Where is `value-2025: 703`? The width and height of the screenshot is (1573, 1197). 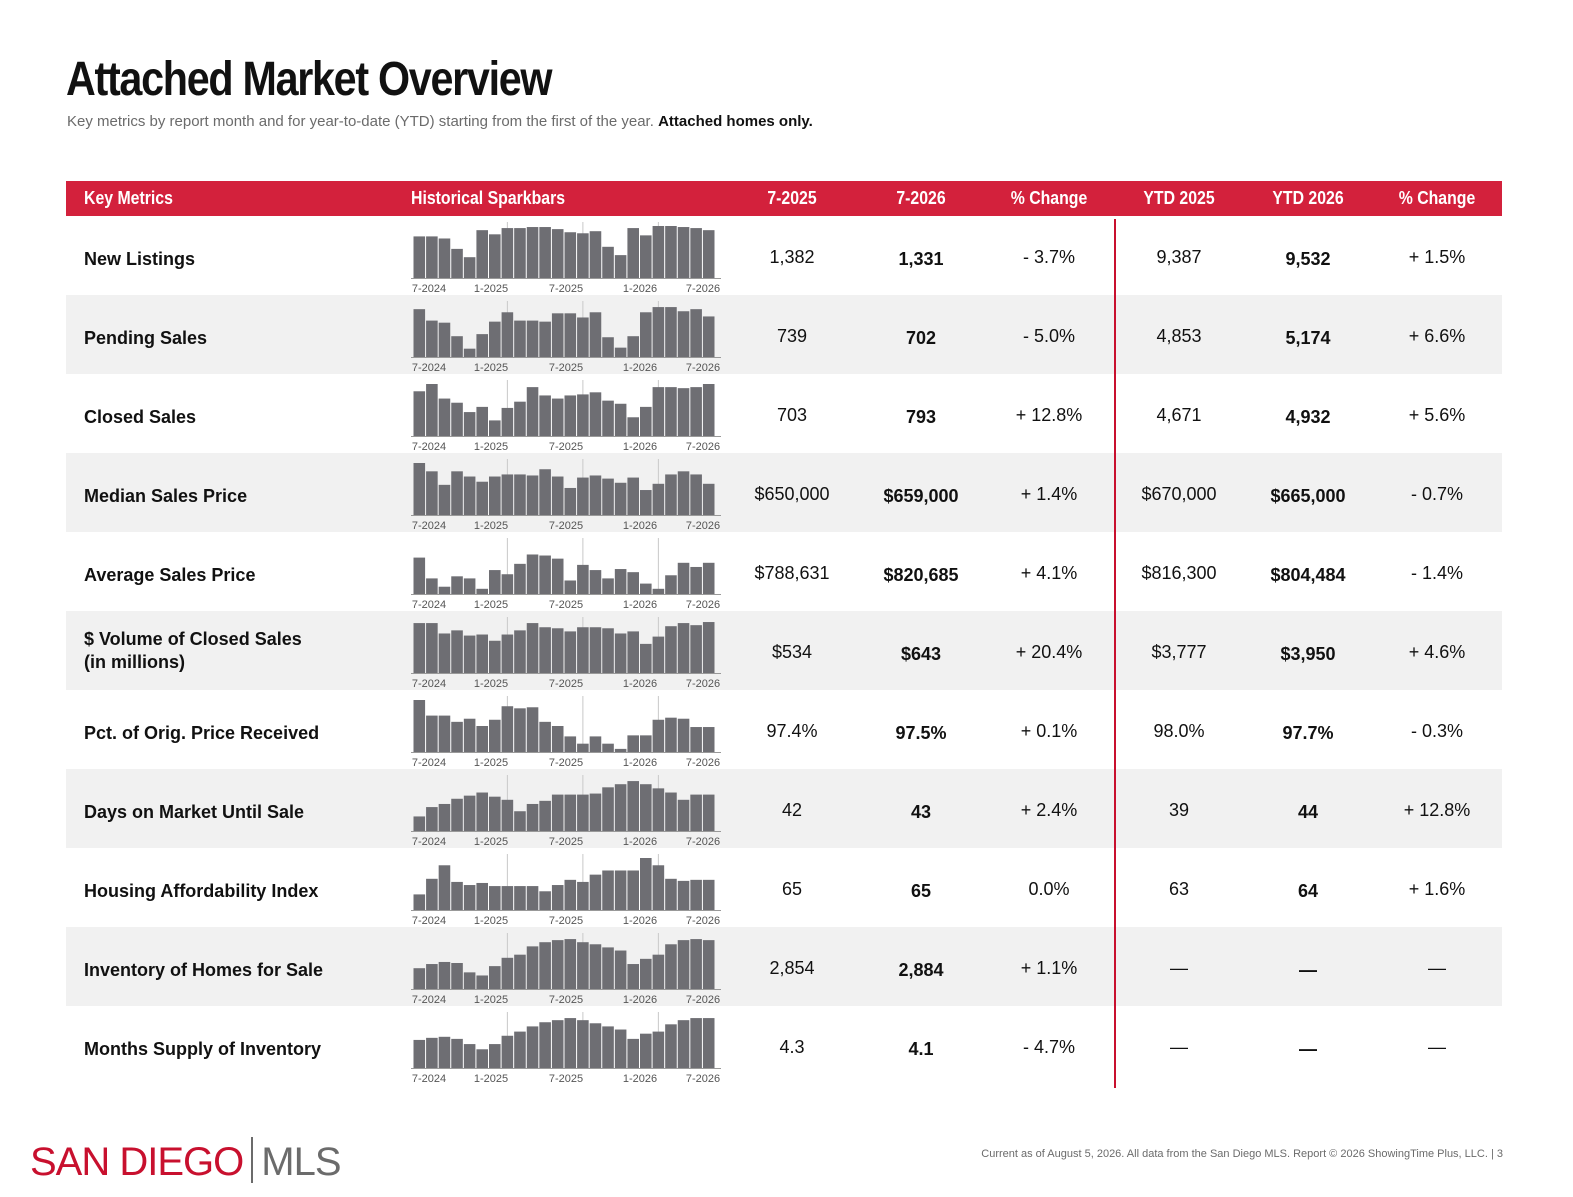
value-2025: 703 is located at coordinates (792, 415).